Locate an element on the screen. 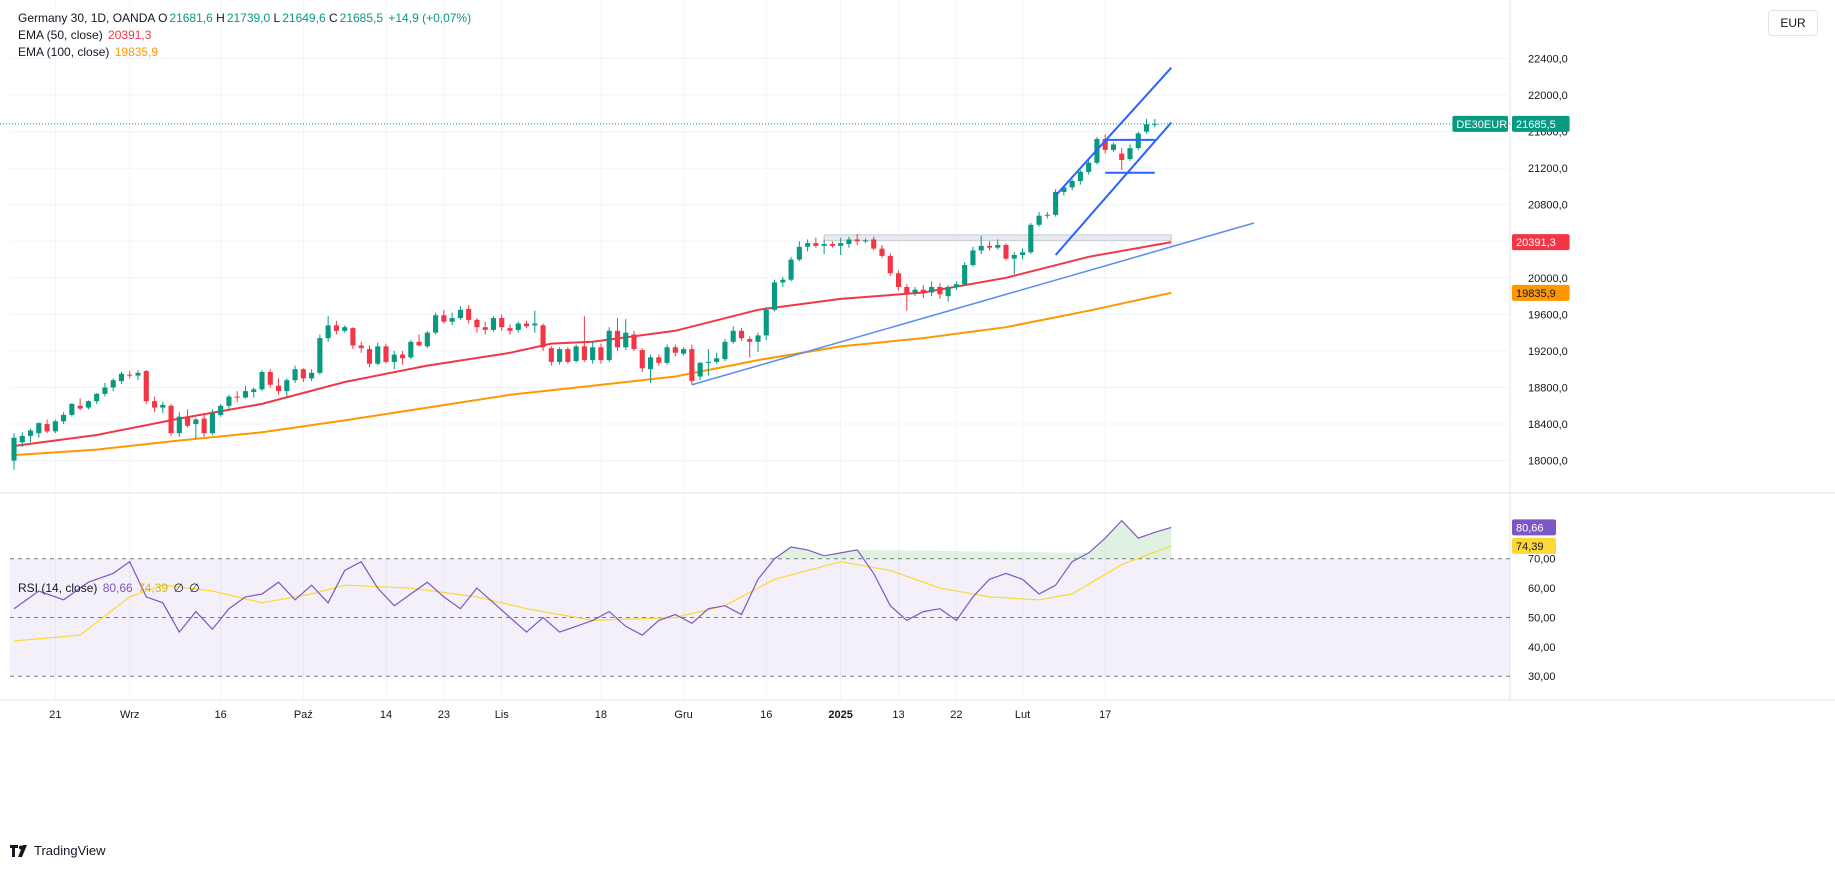 The width and height of the screenshot is (1835, 869). rsi-line is located at coordinates (592, 577).